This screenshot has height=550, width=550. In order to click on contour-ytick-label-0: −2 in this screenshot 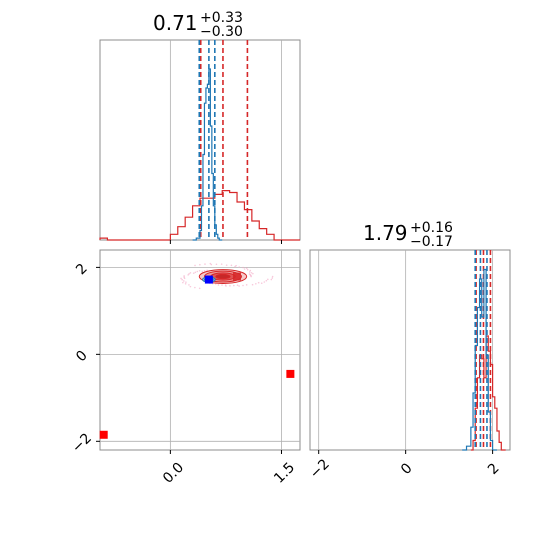, I will do `click(82, 443)`.